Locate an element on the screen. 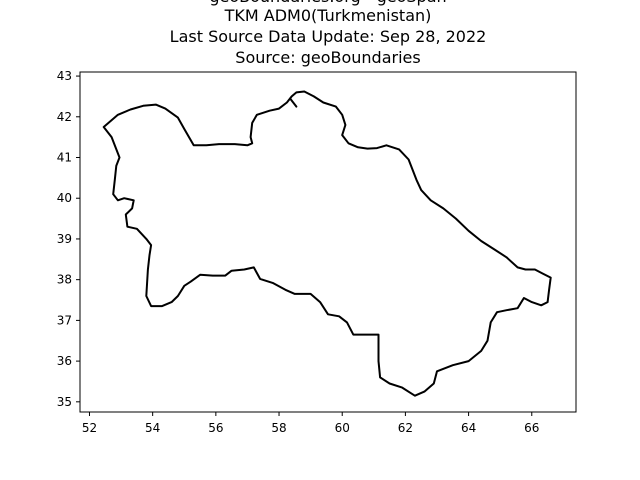 This screenshot has height=480, width=640. boundary-inlet is located at coordinates (293, 102).